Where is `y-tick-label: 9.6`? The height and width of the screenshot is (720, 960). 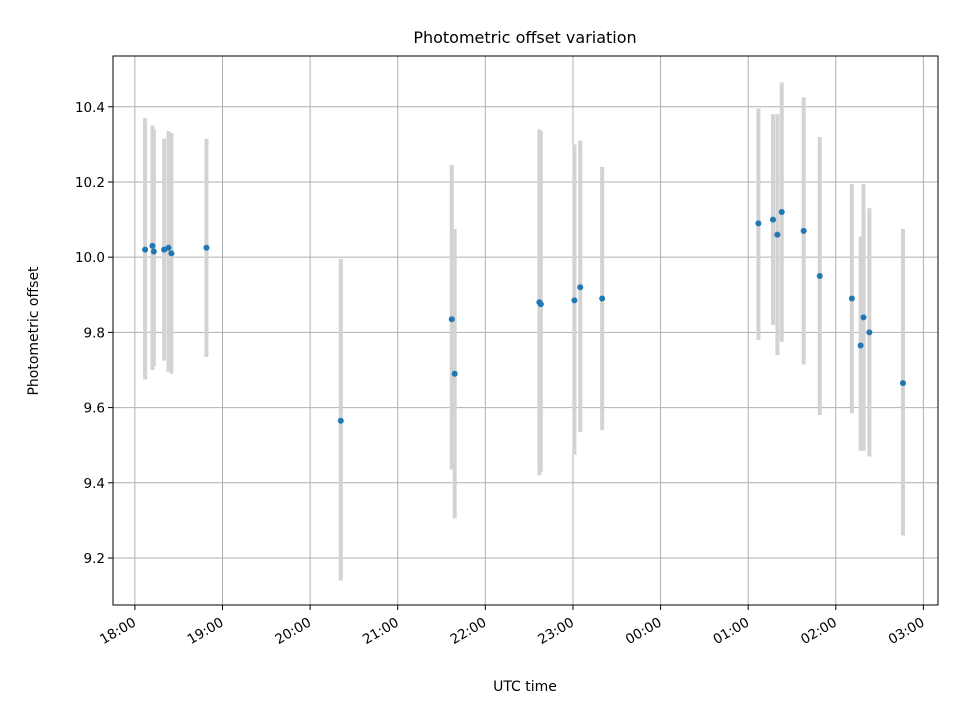
y-tick-label: 9.6 is located at coordinates (94, 409).